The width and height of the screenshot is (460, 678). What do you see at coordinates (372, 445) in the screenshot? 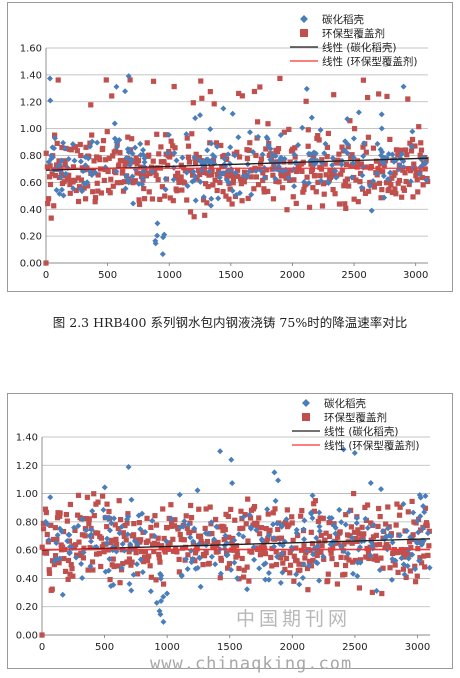
I see `legend-label: 线性 (环保型覆盖剂)` at bounding box center [372, 445].